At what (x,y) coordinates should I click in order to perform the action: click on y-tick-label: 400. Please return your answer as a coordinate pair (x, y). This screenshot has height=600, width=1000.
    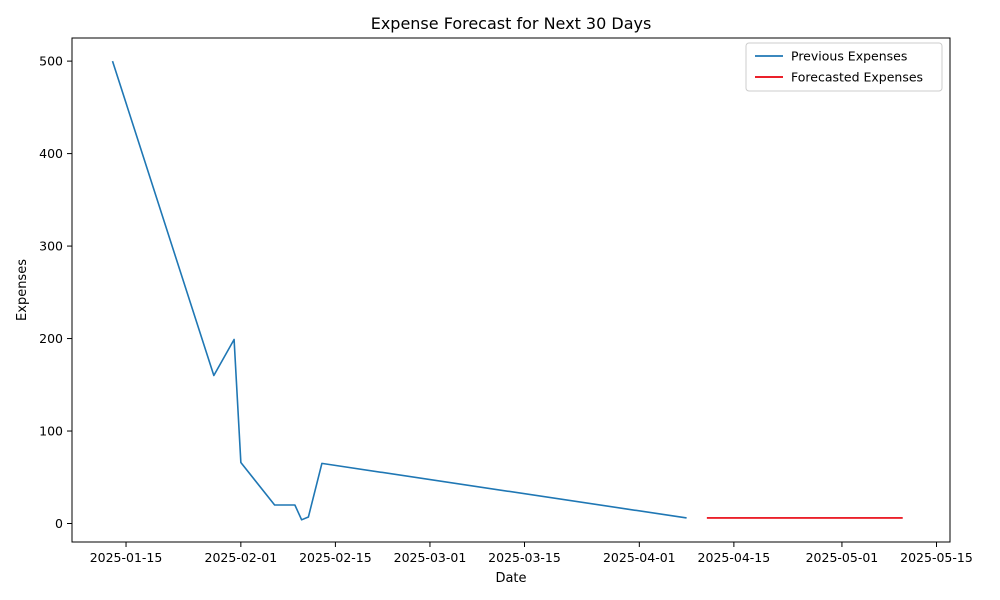
    Looking at the image, I should click on (51, 153).